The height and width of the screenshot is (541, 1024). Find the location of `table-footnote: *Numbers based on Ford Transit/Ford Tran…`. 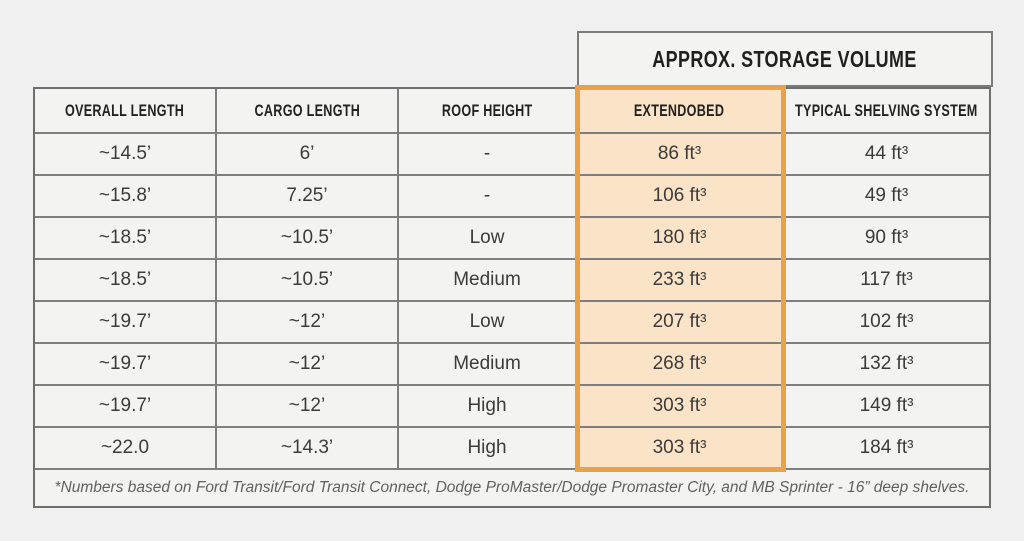

table-footnote: *Numbers based on Ford Transit/Ford Tran… is located at coordinates (512, 488).